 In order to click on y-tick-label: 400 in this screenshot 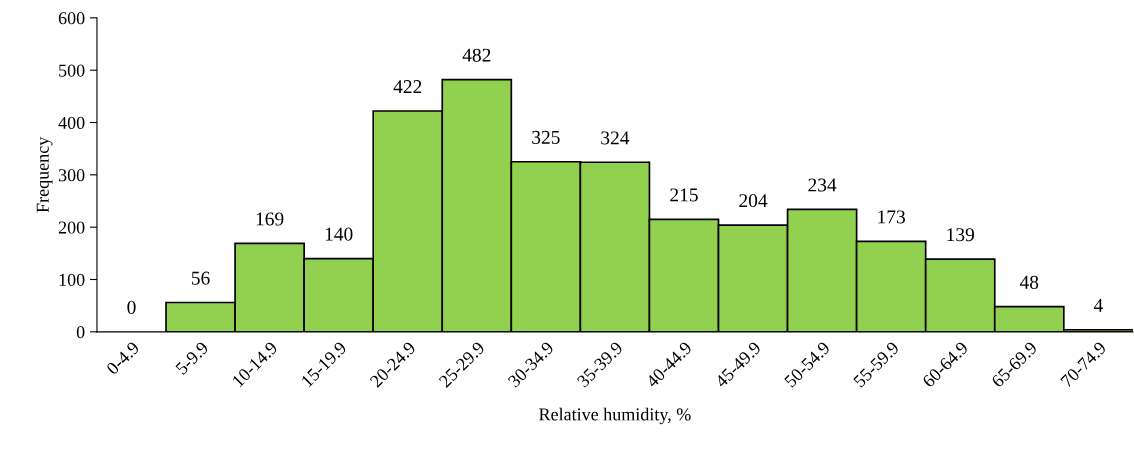, I will do `click(71, 122)`.